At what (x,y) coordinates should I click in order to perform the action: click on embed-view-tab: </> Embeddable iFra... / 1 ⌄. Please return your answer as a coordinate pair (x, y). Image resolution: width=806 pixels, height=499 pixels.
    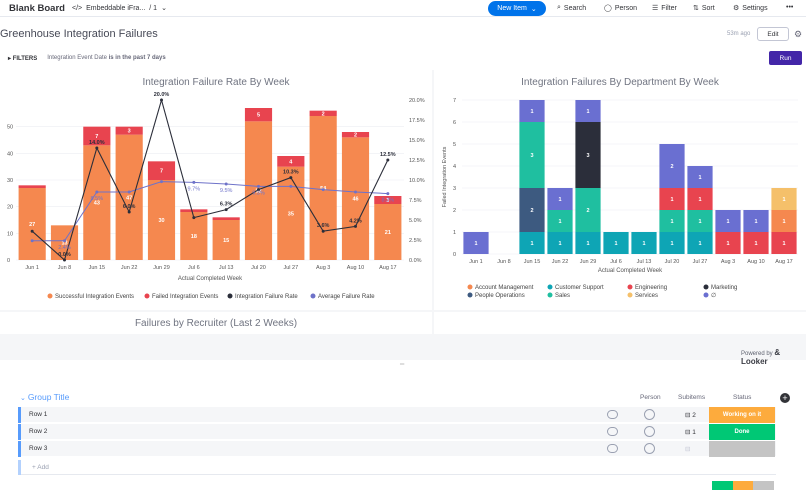
    Looking at the image, I should click on (119, 8).